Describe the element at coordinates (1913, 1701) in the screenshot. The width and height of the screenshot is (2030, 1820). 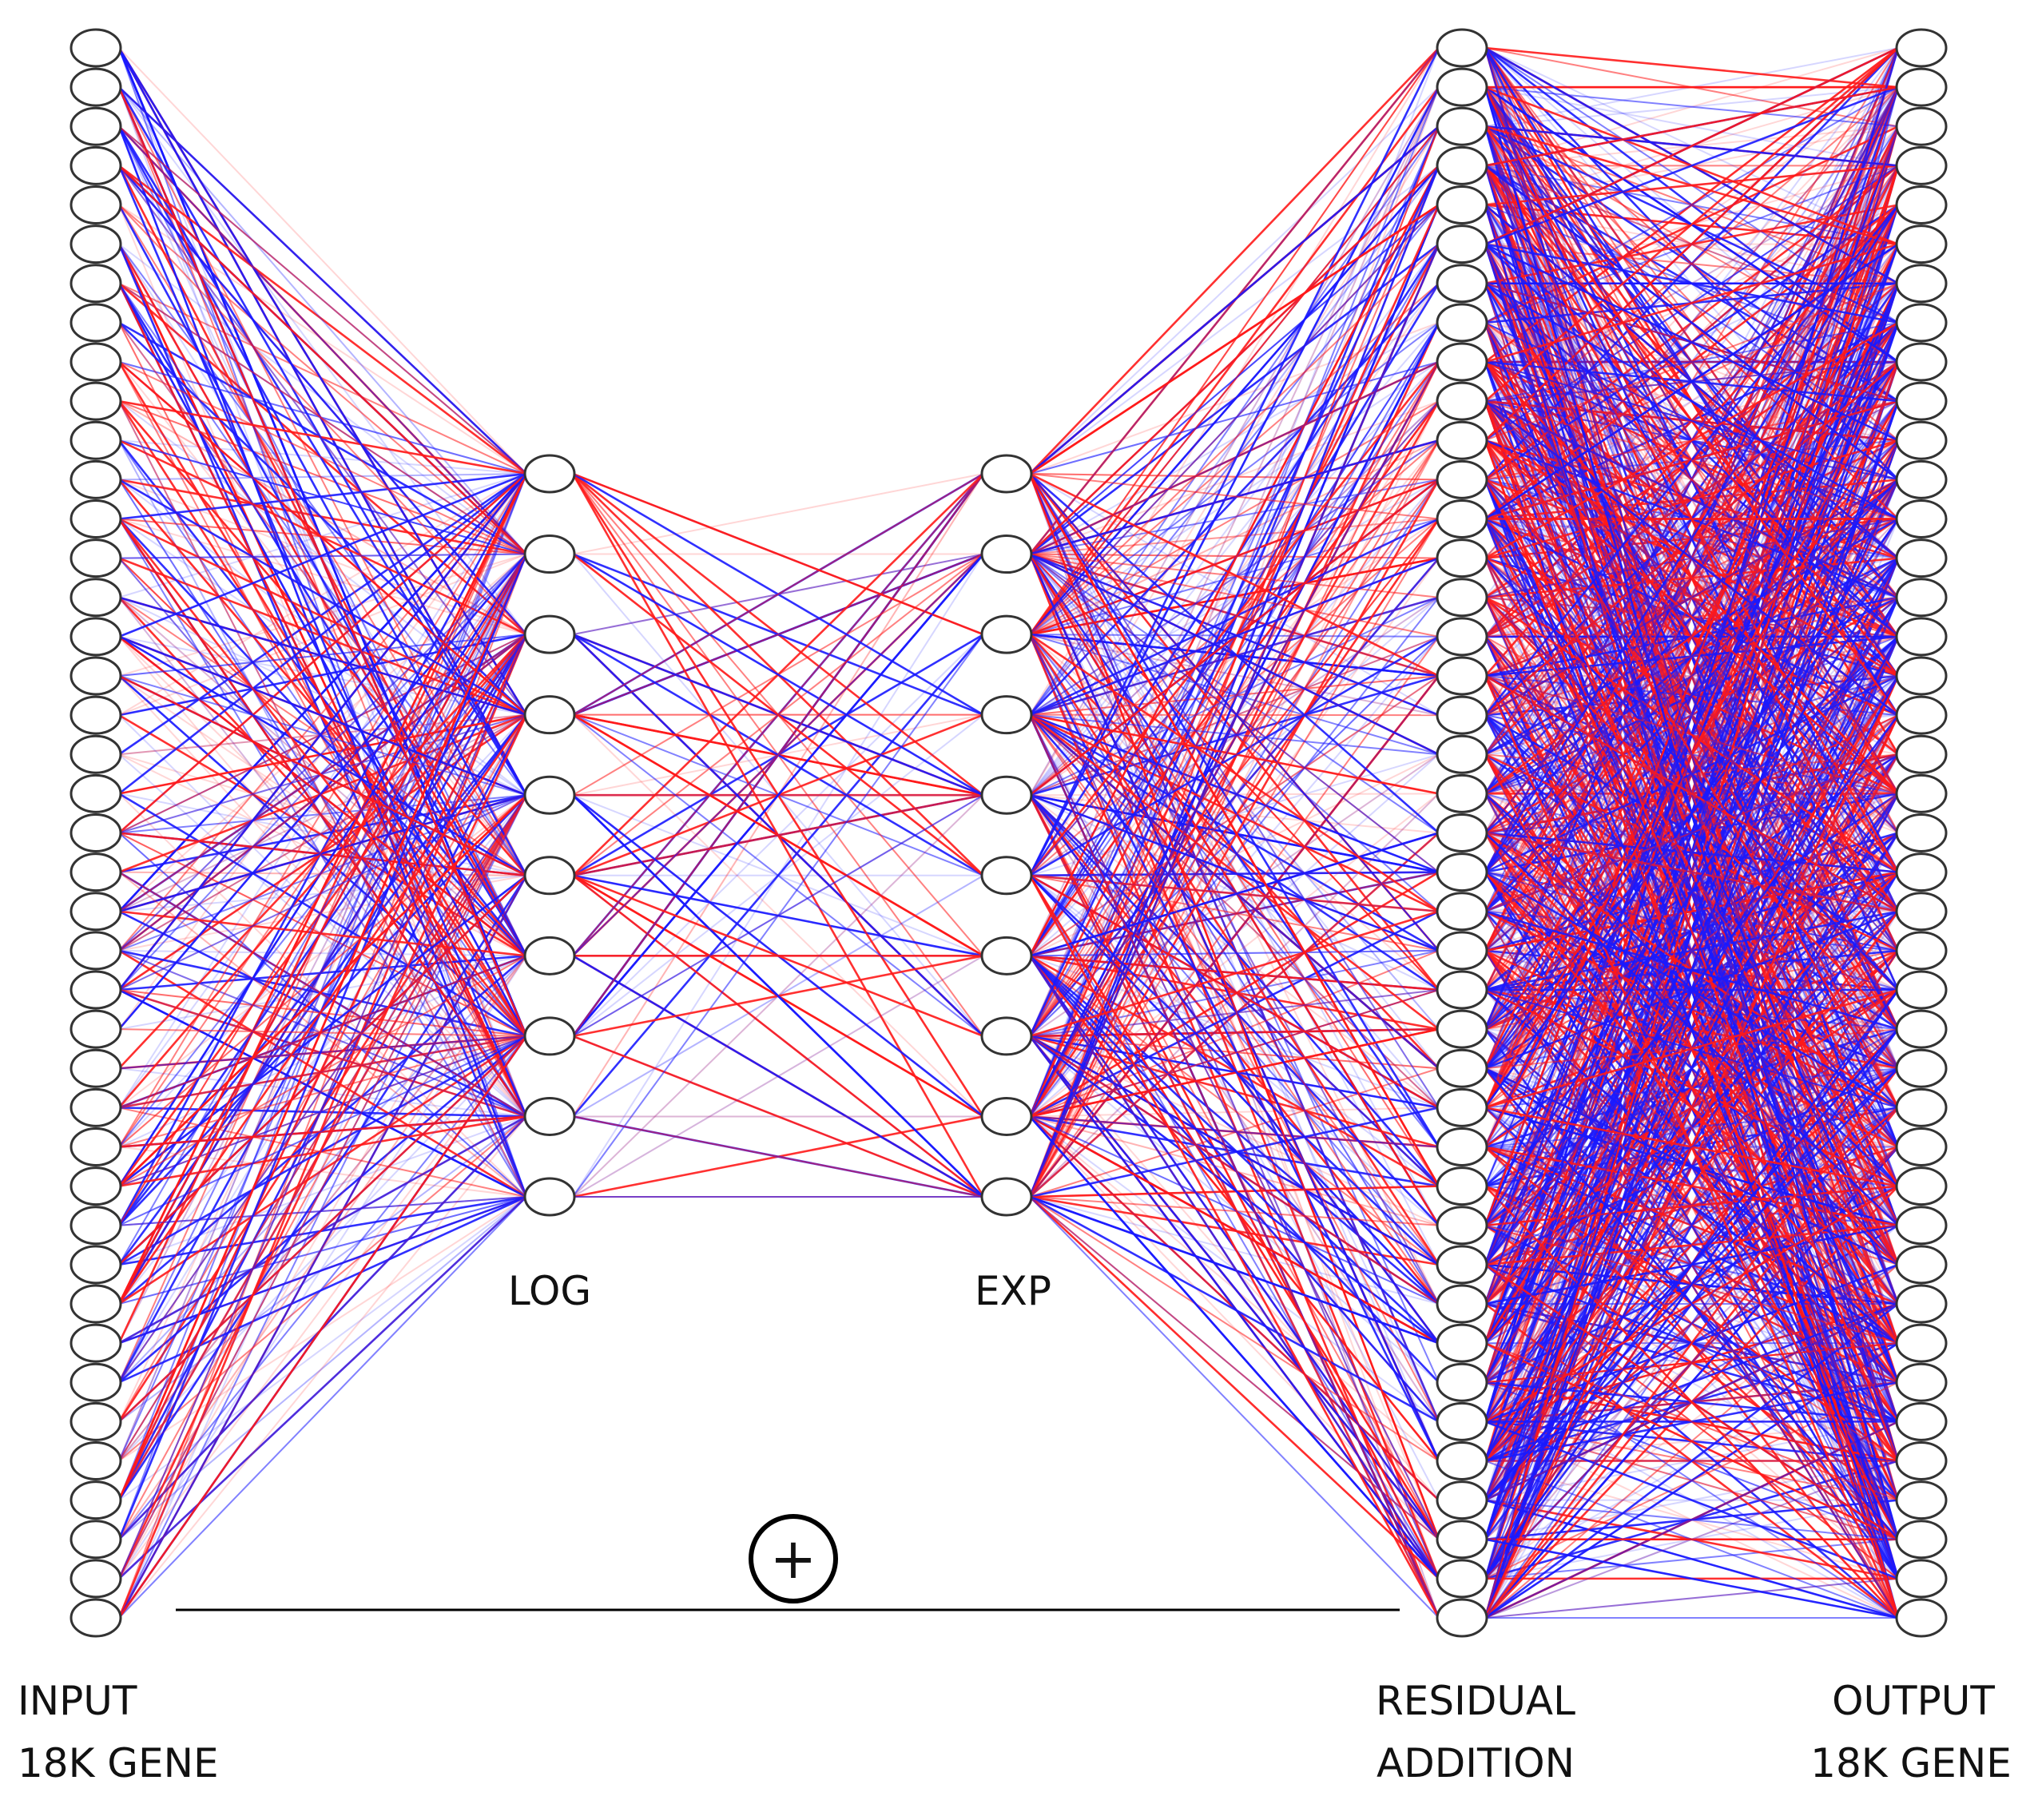
I see `output-label-line1: OUTPUT` at that location.